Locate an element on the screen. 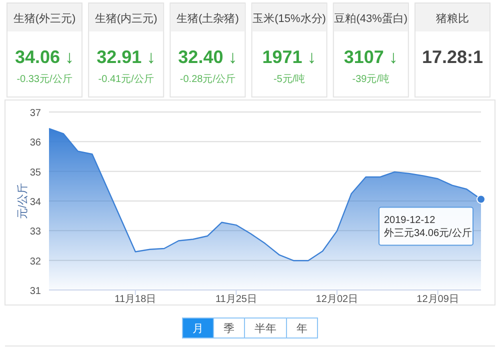  x-tick-label: 12月02日 is located at coordinates (337, 299).